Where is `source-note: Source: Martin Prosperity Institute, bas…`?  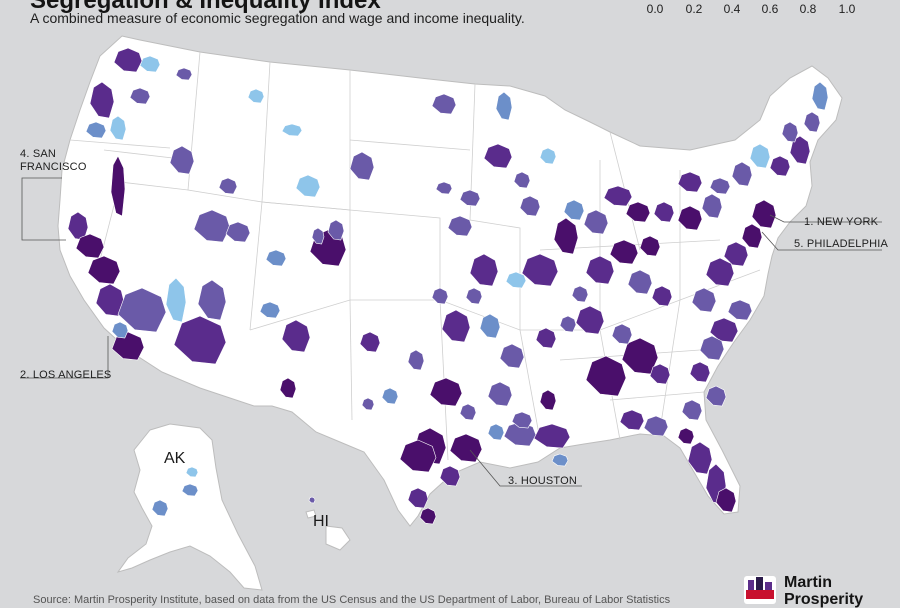
source-note: Source: Martin Prosperity Institute, bas… is located at coordinates (352, 600).